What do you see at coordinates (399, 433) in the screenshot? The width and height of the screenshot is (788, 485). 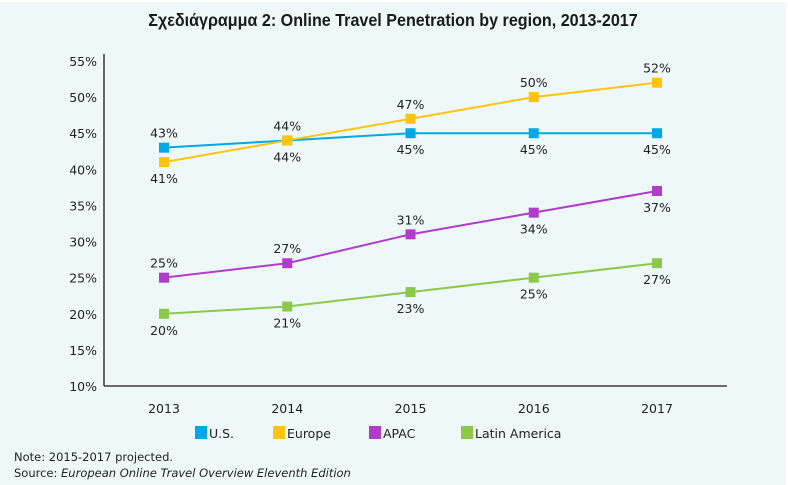 I see `legend-label: APAC` at bounding box center [399, 433].